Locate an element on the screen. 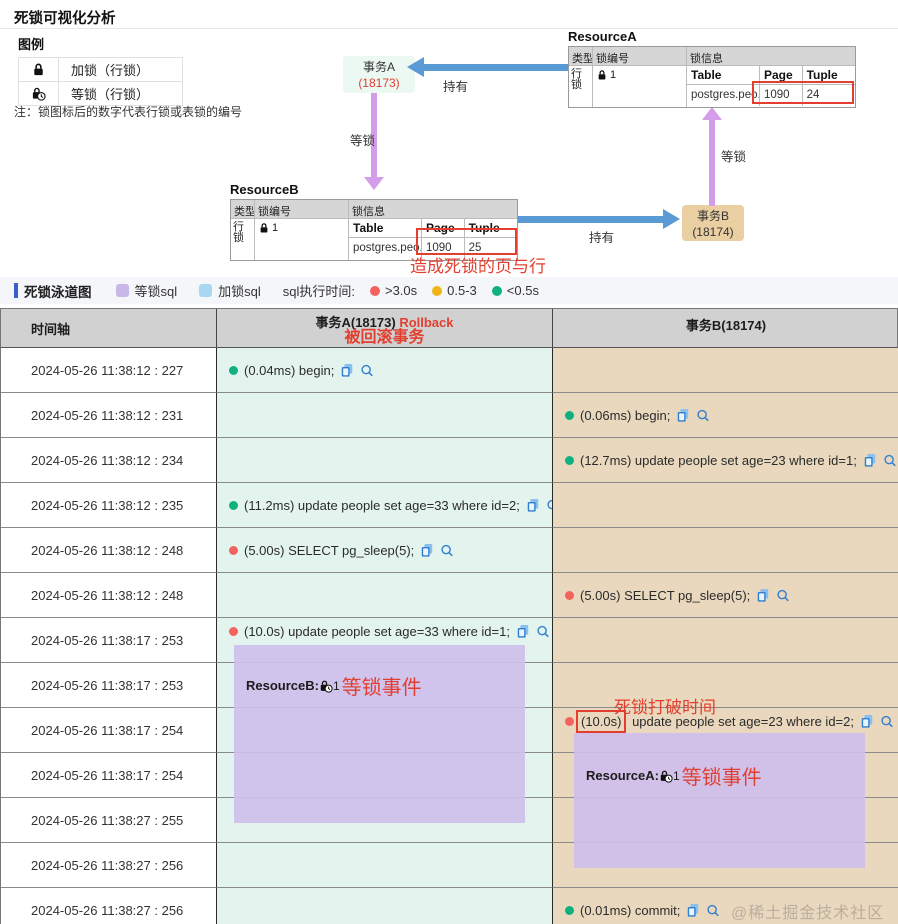 The width and height of the screenshot is (898, 924). hold-label-b: 持有 is located at coordinates (602, 238).